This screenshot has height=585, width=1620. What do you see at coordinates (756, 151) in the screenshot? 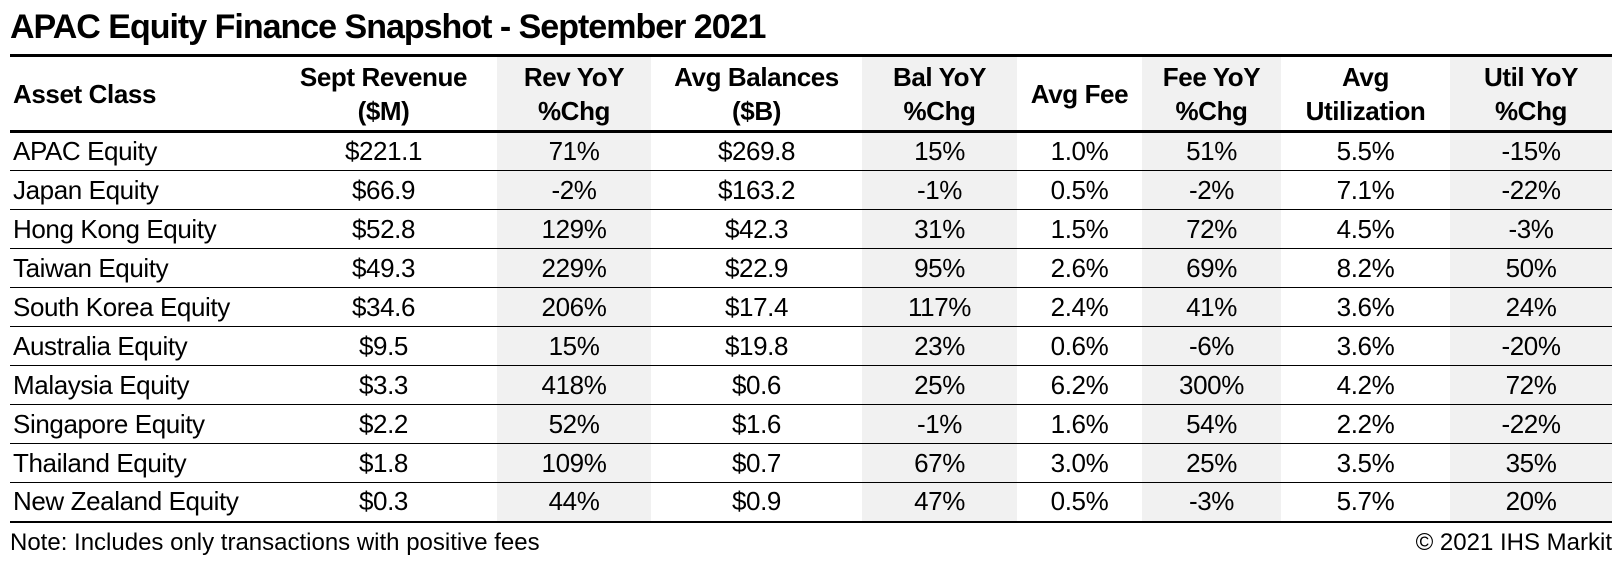
I see `cell-avg-balances: $269.8` at bounding box center [756, 151].